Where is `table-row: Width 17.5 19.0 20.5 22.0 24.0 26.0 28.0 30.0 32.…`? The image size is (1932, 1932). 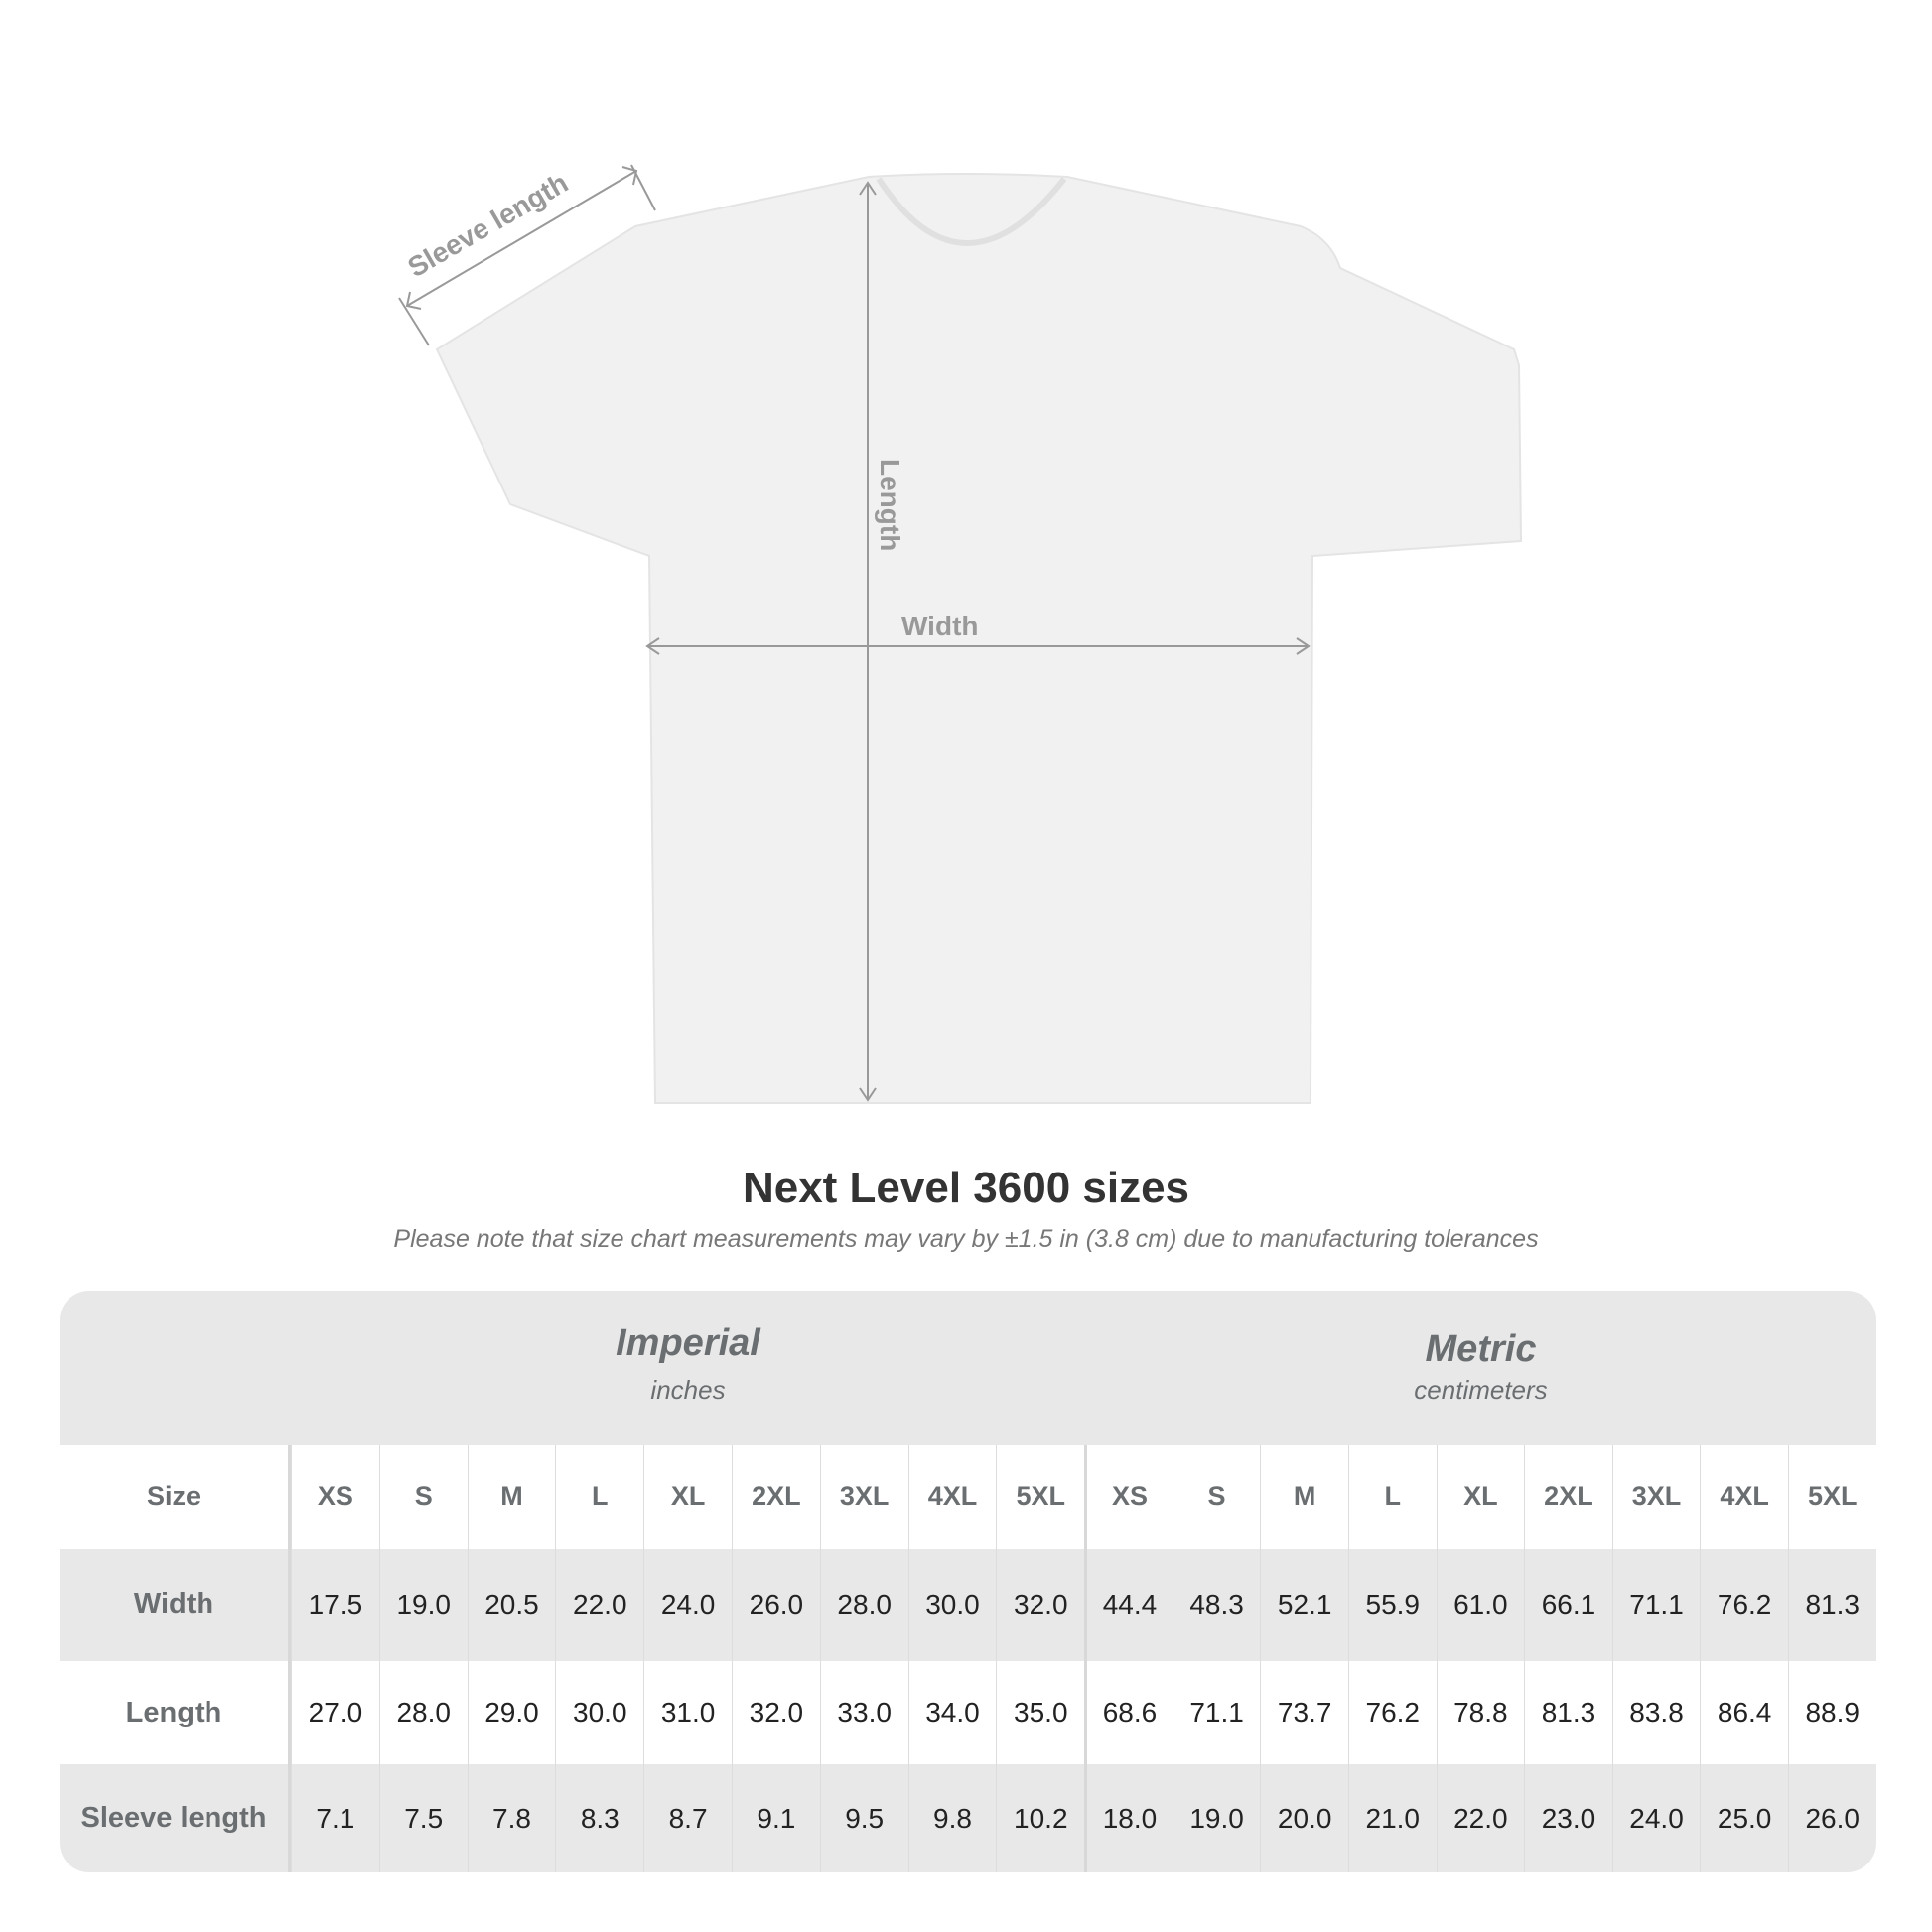 table-row: Width 17.5 19.0 20.5 22.0 24.0 26.0 28.0 30.0 32.… is located at coordinates (968, 1605).